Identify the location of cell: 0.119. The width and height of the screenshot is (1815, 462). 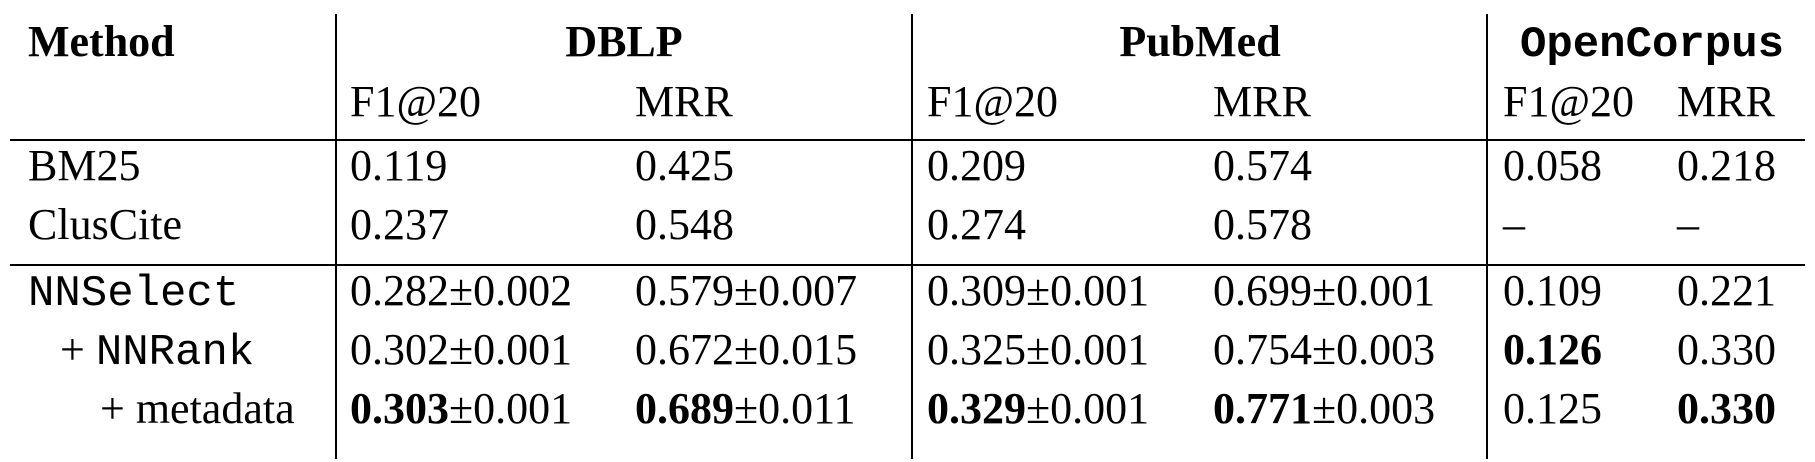
(398, 165).